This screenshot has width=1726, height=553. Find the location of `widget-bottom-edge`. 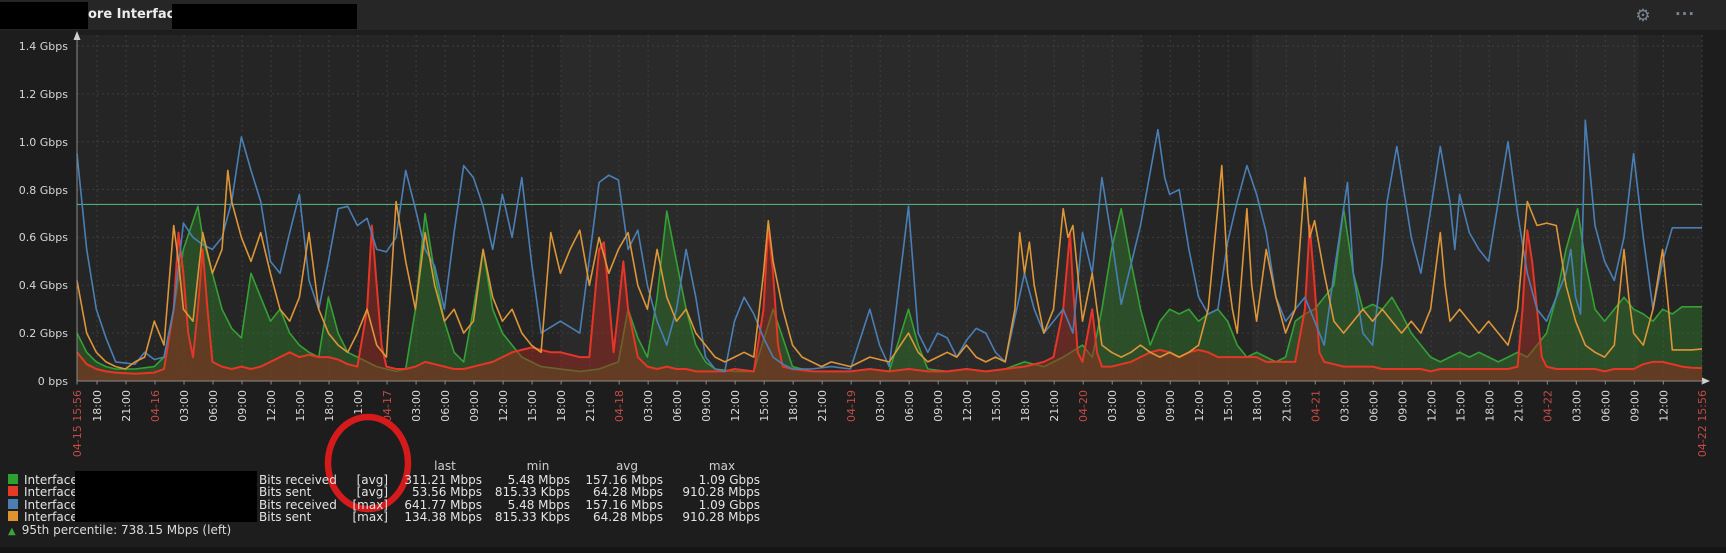

widget-bottom-edge is located at coordinates (863, 550).